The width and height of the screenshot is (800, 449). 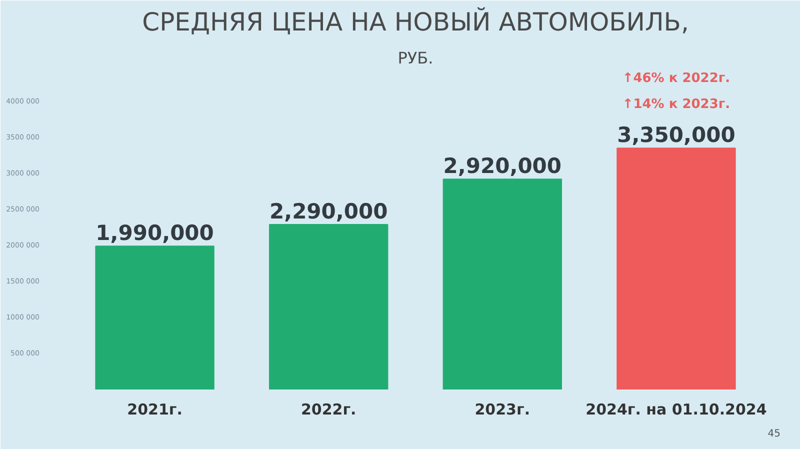 I want to click on text: 45, so click(x=774, y=434).